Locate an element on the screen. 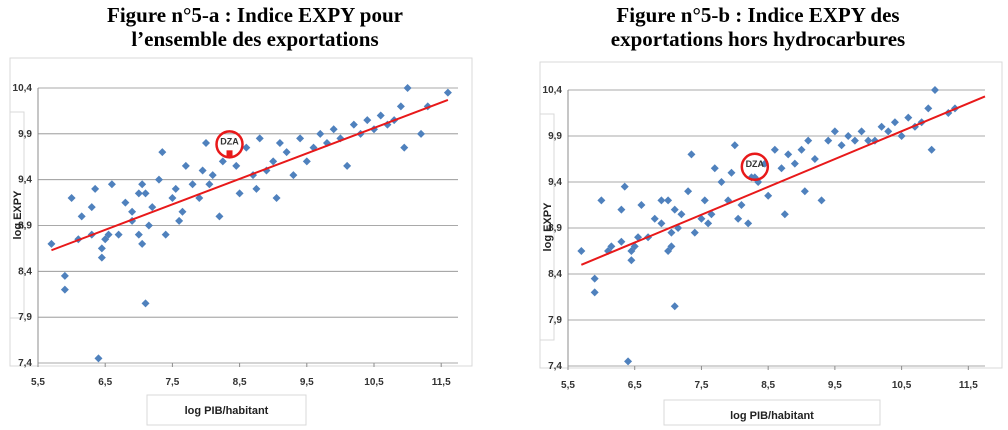 This screenshot has width=1008, height=430. y-tick-label: 7,4 is located at coordinates (25, 363).